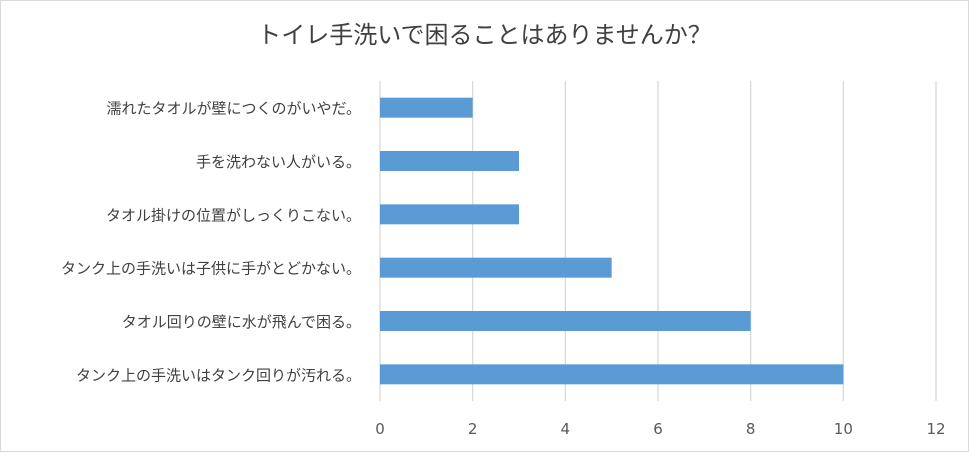  Describe the element at coordinates (566, 429) in the screenshot. I see `x-tick-label: 4` at that location.